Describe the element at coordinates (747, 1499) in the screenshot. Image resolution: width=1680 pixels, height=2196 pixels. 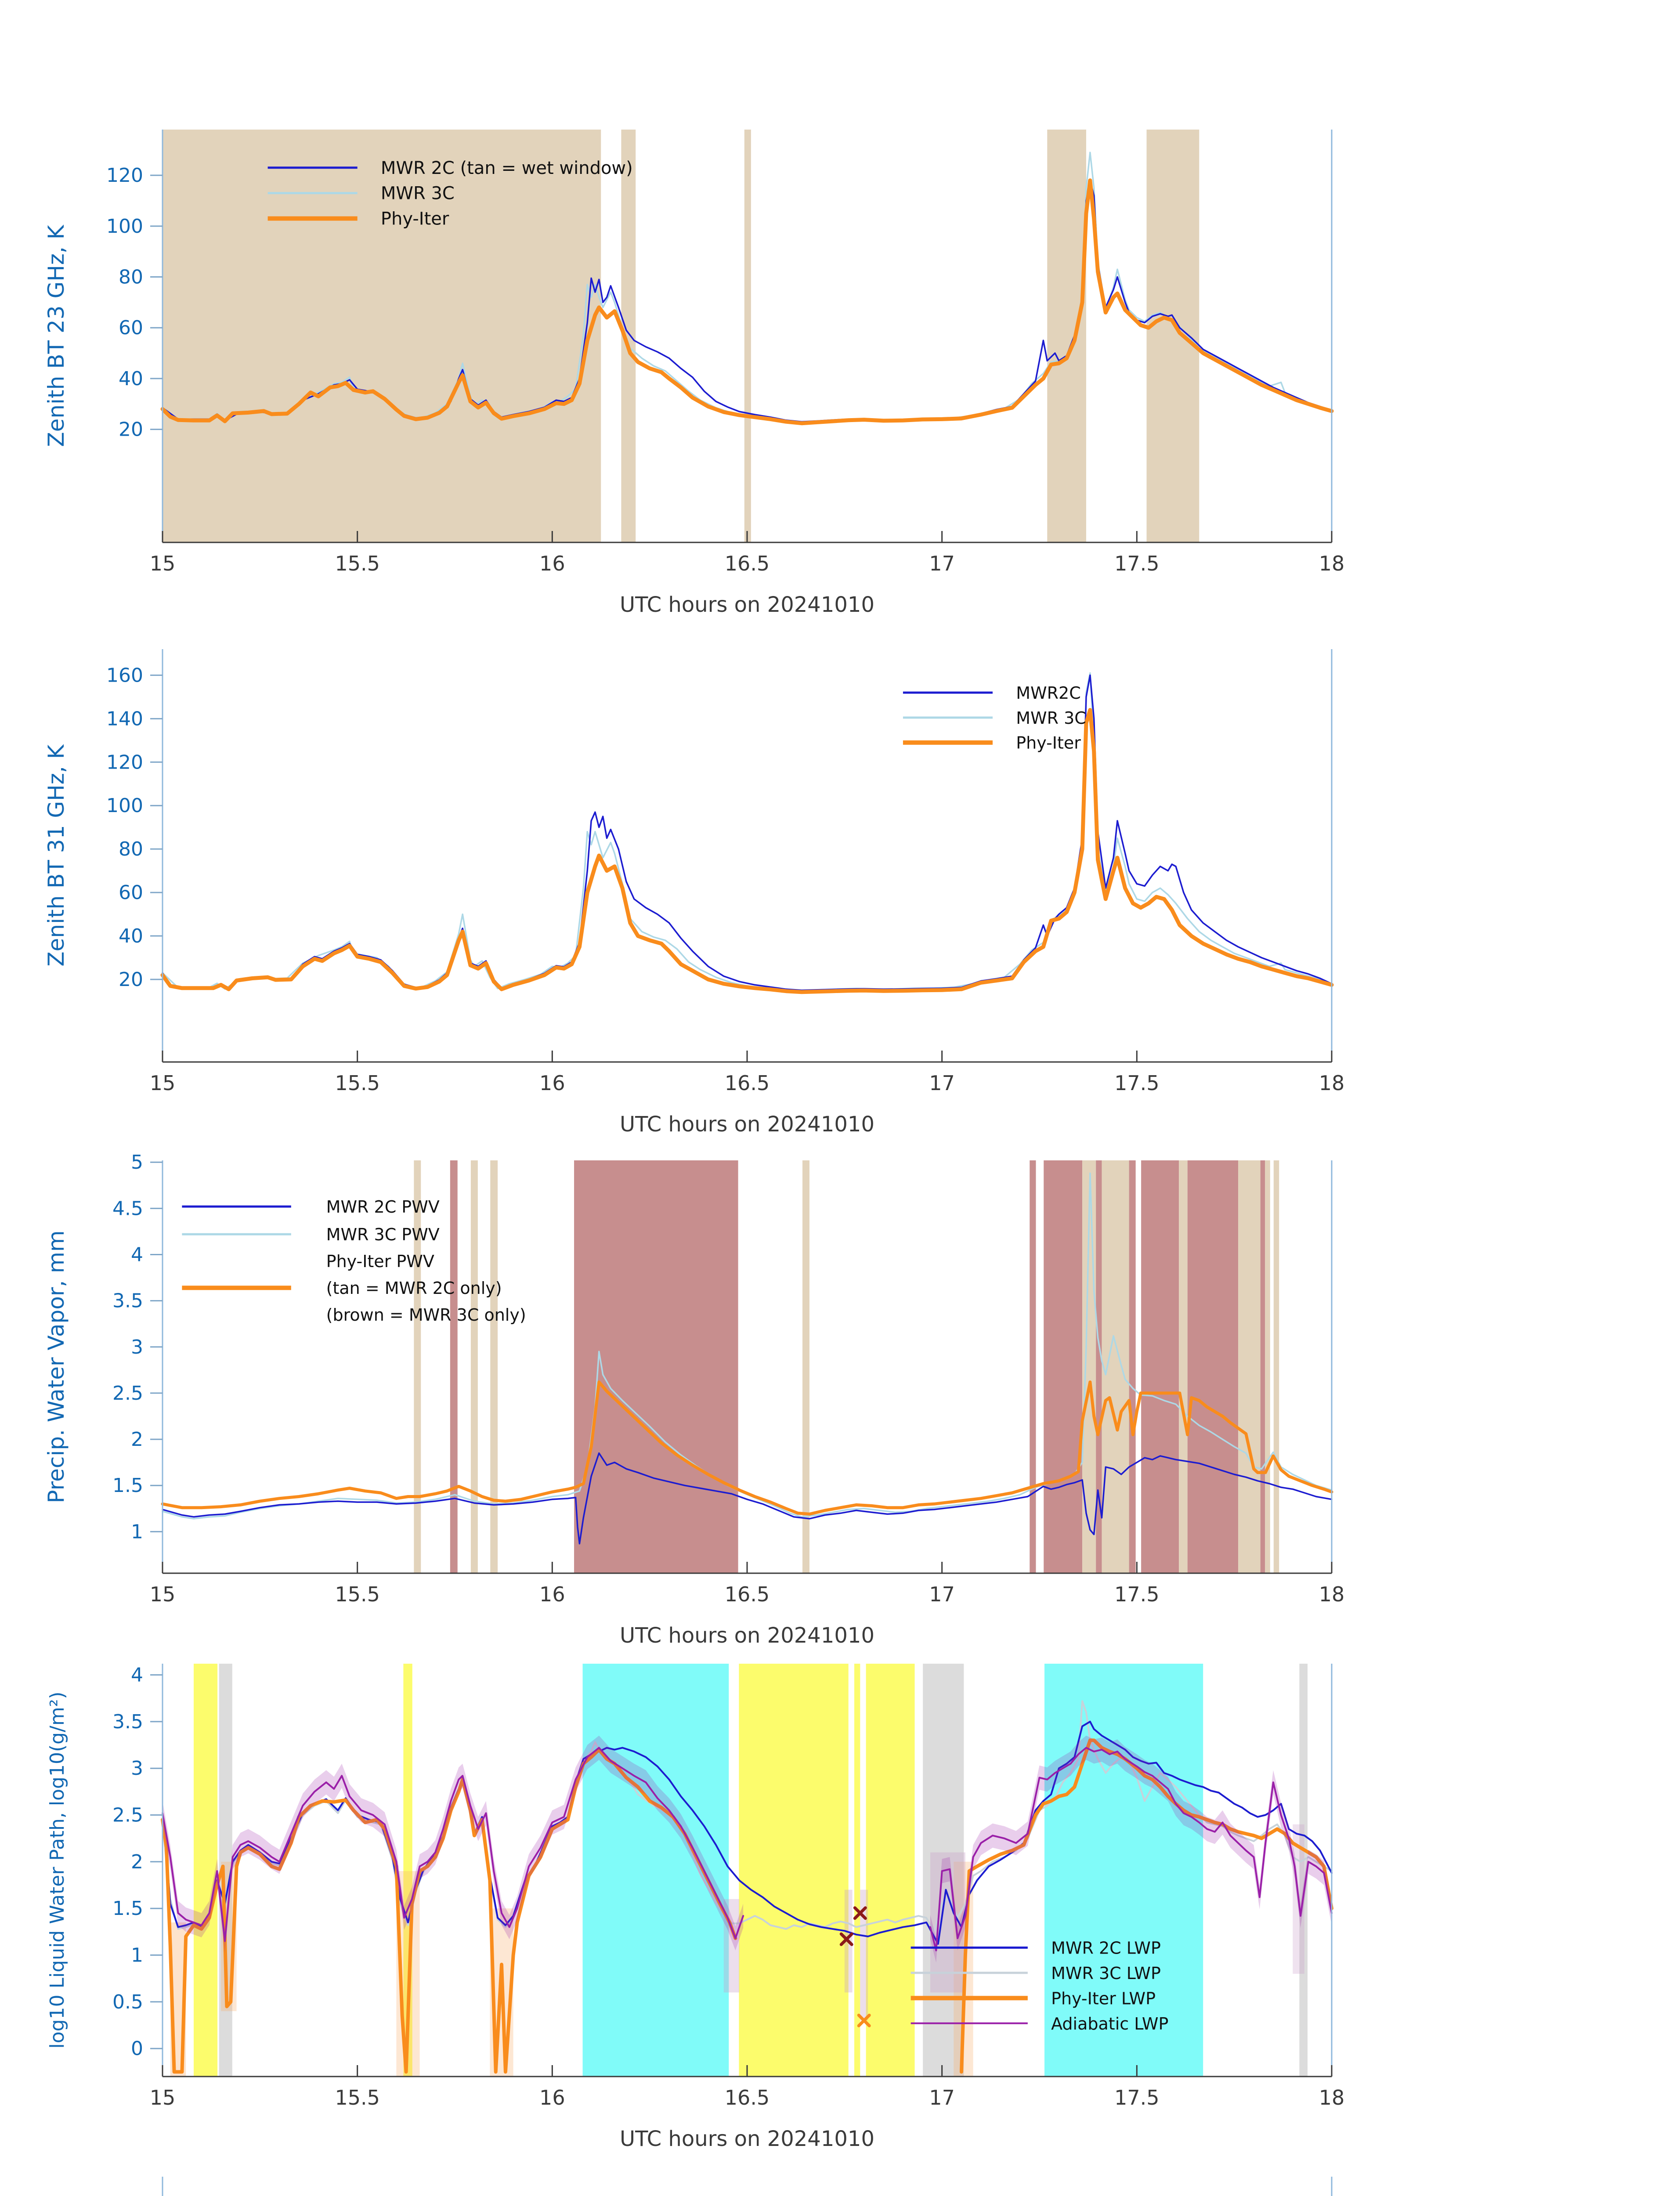
I see `pwv-series-mwr-2c-pwv` at that location.